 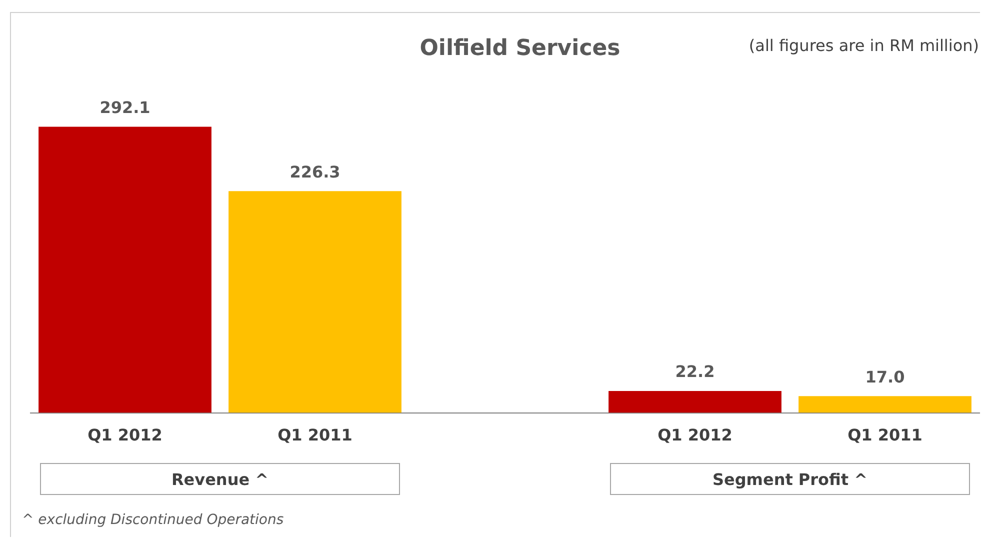 I want to click on text: Revenue ^, so click(x=220, y=479).